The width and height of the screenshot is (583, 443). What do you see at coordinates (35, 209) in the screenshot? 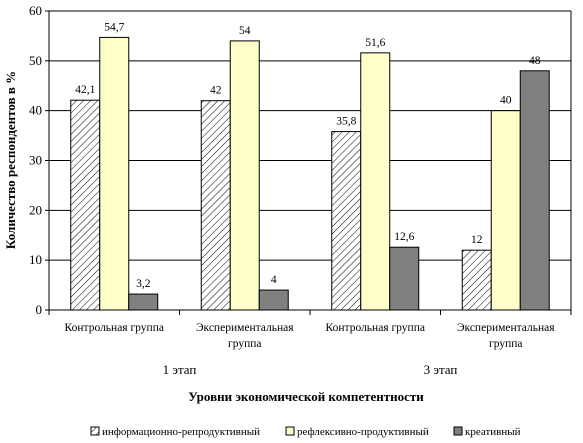
I see `y-tick-label: 20` at bounding box center [35, 209].